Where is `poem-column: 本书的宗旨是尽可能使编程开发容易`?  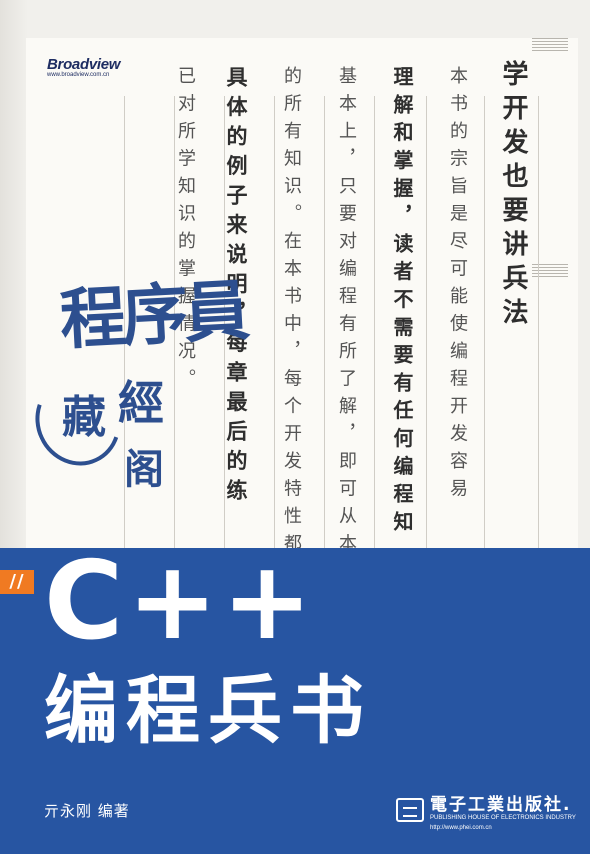
poem-column: 本书的宗旨是尽可能使编程开发容易 is located at coordinates (457, 286).